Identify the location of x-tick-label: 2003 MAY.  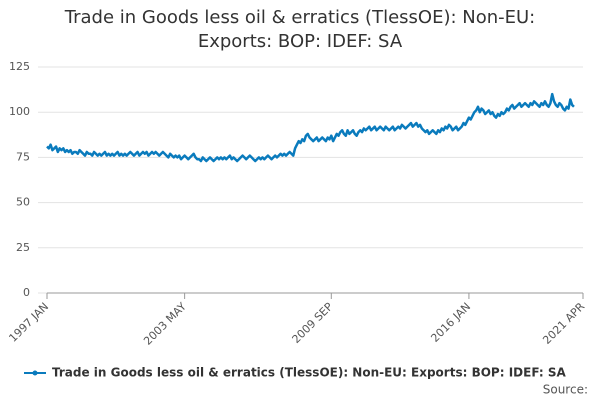
(165, 324).